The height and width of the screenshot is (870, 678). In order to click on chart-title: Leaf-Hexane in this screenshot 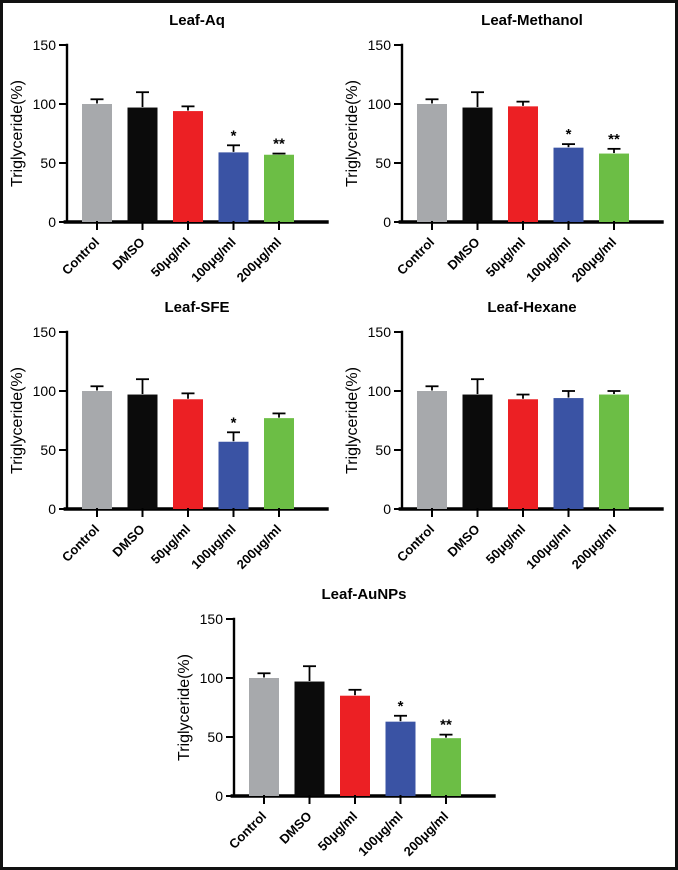, I will do `click(531, 307)`.